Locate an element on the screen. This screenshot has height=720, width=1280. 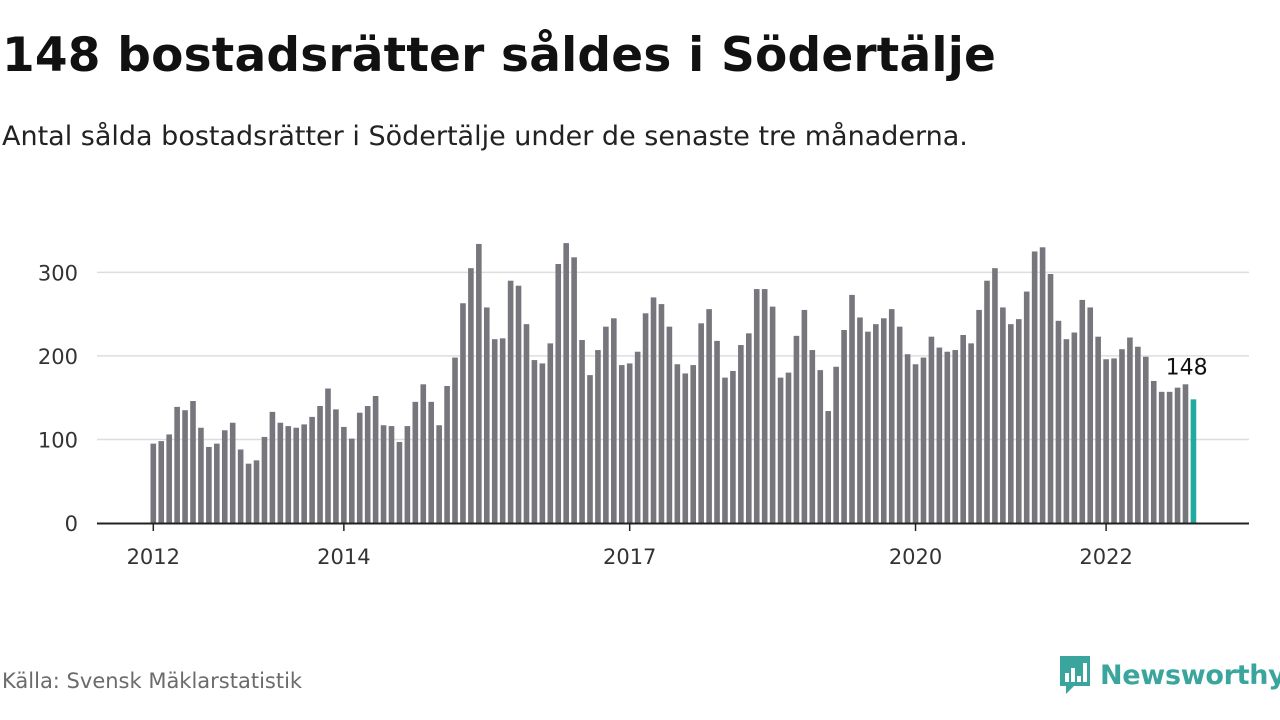
bar-chart-chat-icon is located at coordinates (1075, 675).